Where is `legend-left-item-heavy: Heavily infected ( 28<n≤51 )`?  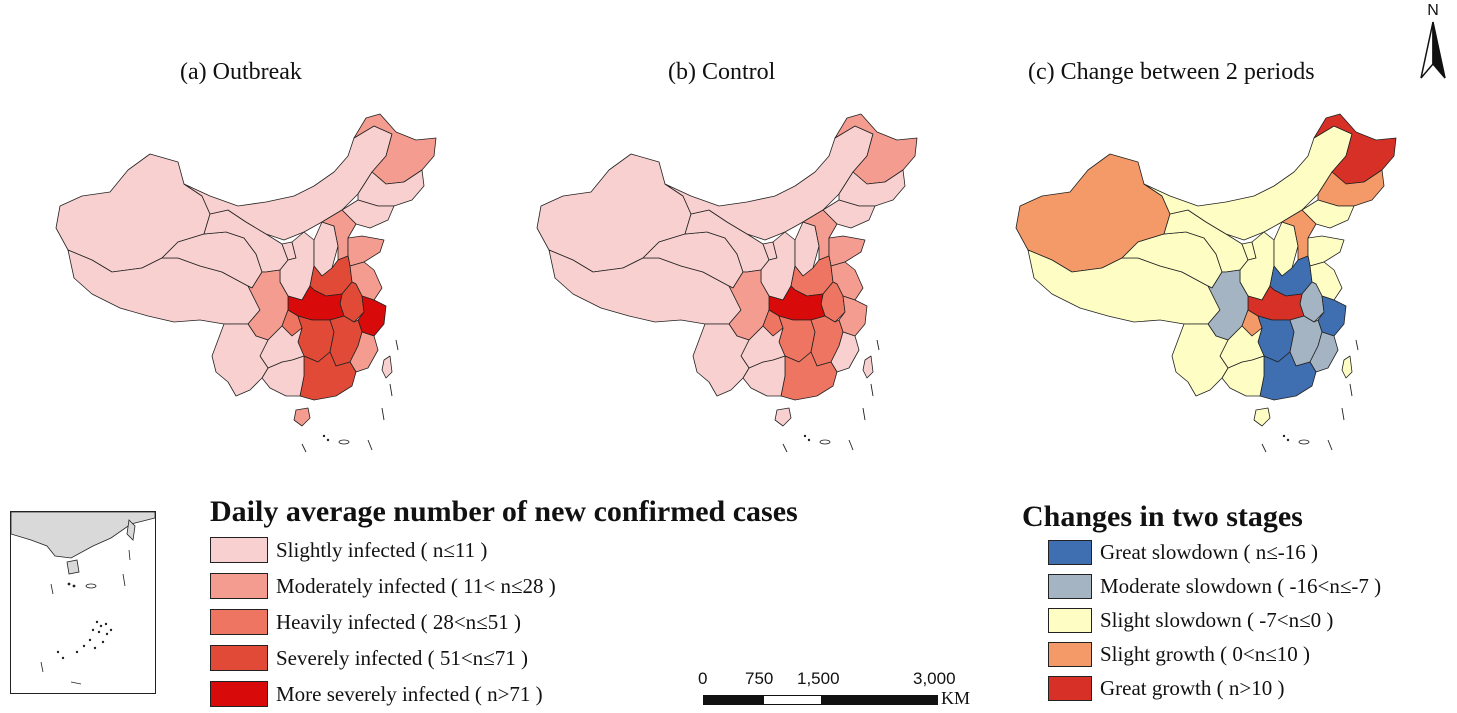 legend-left-item-heavy: Heavily infected ( 28<n≤51 ) is located at coordinates (365, 622).